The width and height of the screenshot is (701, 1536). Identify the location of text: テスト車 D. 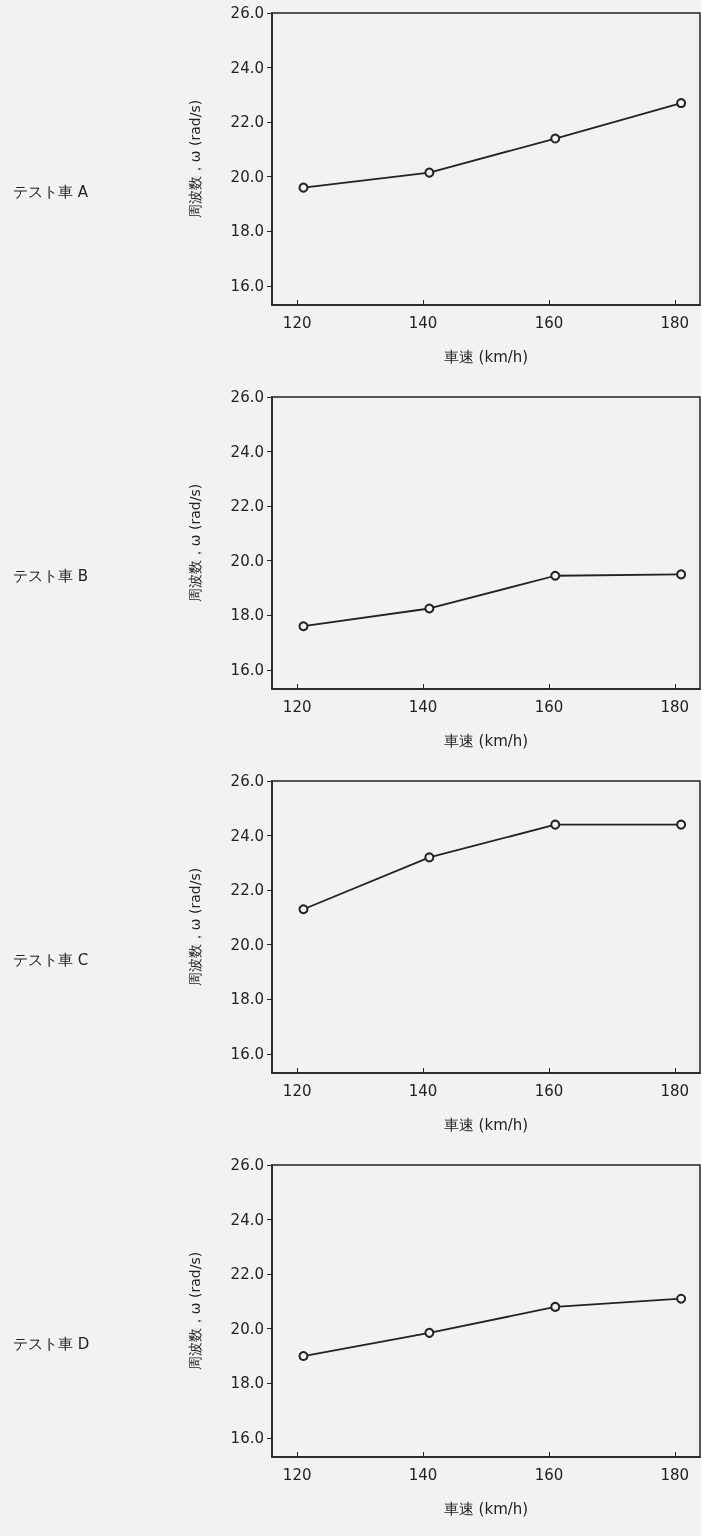
(51, 1344).